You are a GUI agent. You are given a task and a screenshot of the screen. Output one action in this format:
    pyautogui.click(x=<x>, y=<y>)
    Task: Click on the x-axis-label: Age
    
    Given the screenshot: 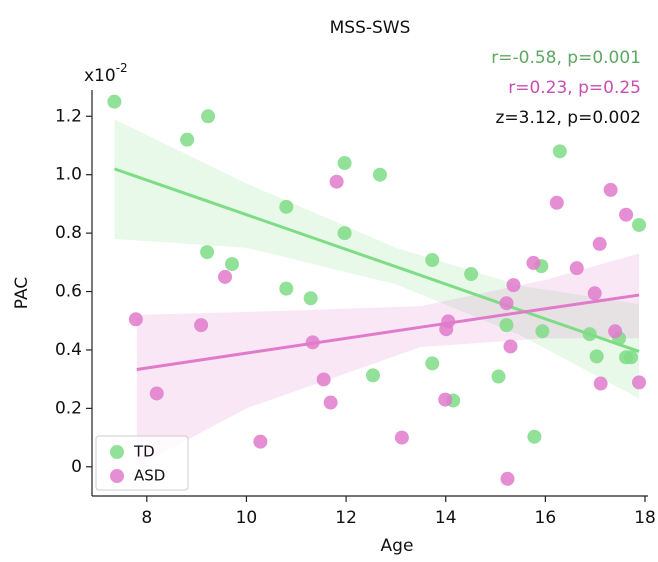 What is the action you would take?
    pyautogui.click(x=397, y=546)
    